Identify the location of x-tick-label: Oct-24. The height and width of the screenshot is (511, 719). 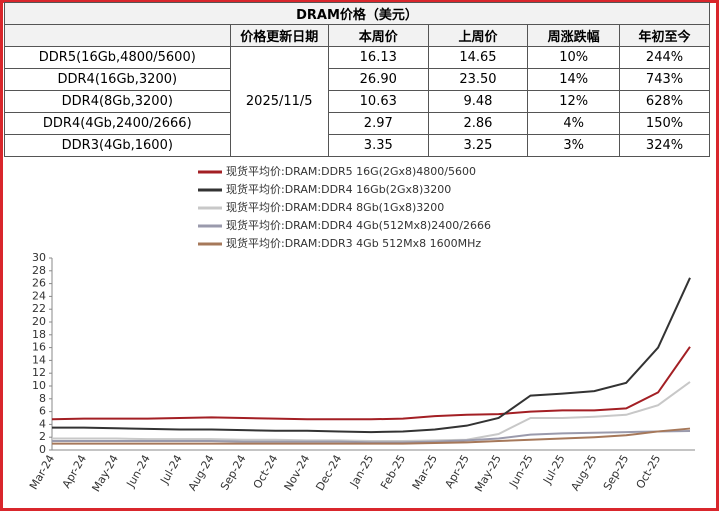
(266, 472).